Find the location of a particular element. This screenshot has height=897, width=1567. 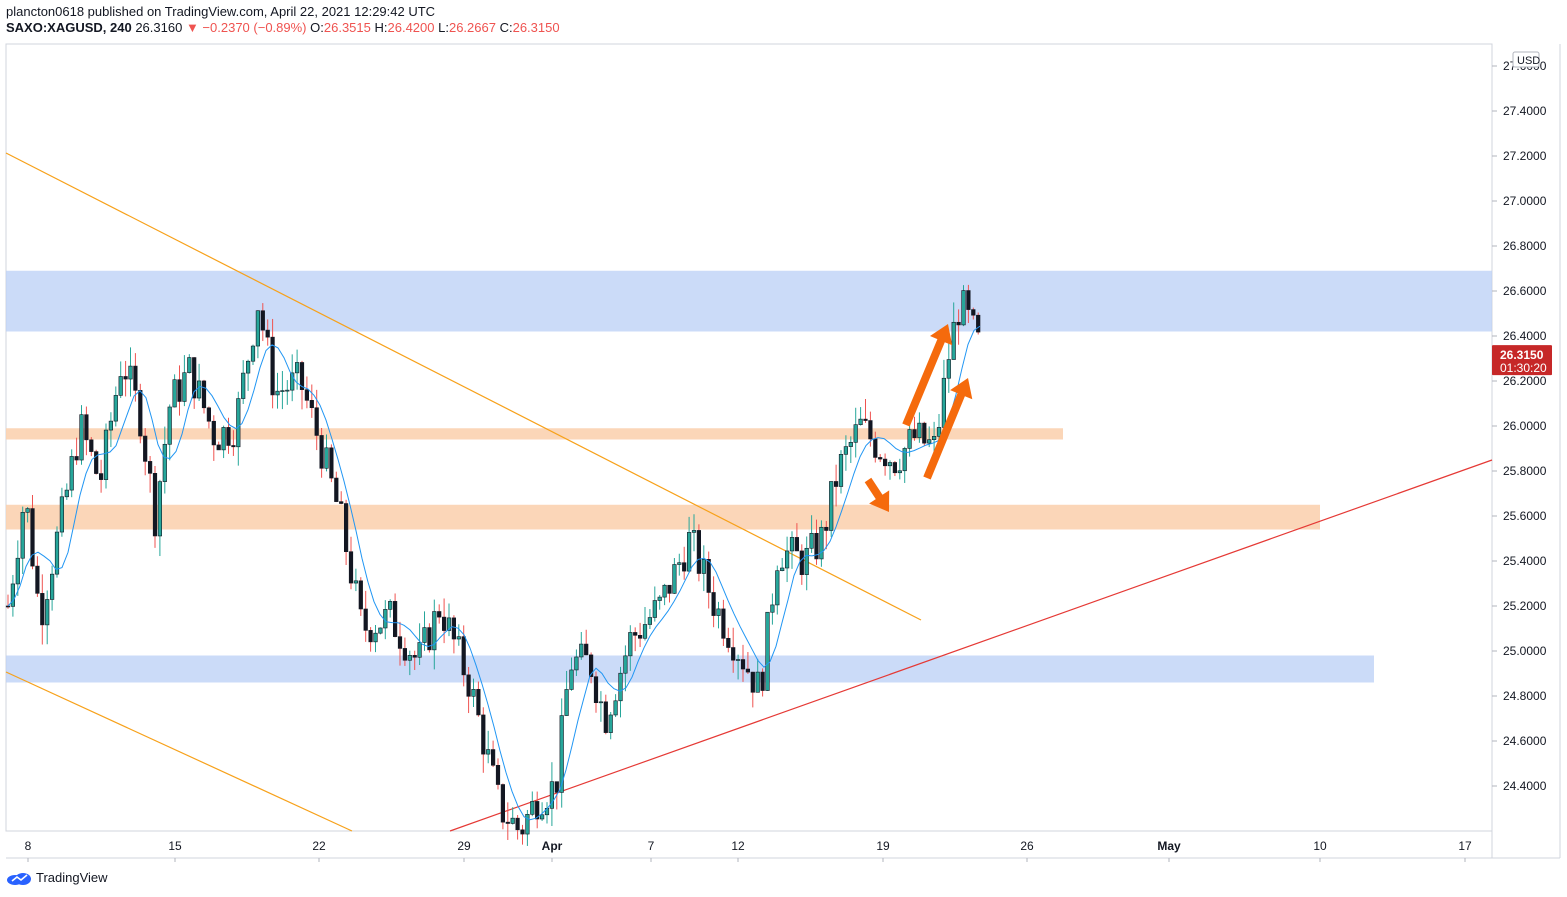

price-tick-label: 26.4000 is located at coordinates (1525, 336).